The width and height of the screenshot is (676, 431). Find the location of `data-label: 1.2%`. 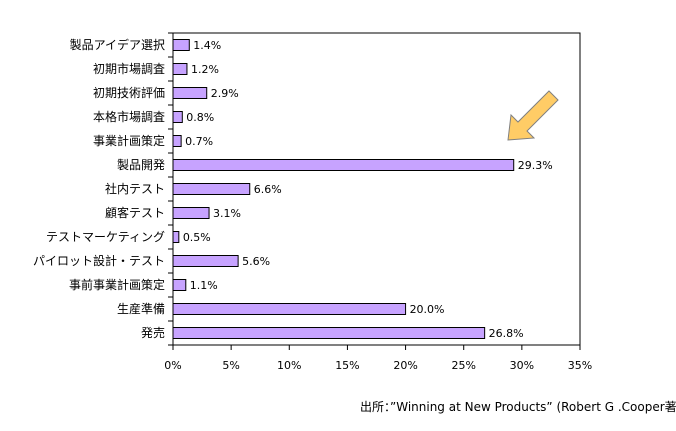

data-label: 1.2% is located at coordinates (205, 69).